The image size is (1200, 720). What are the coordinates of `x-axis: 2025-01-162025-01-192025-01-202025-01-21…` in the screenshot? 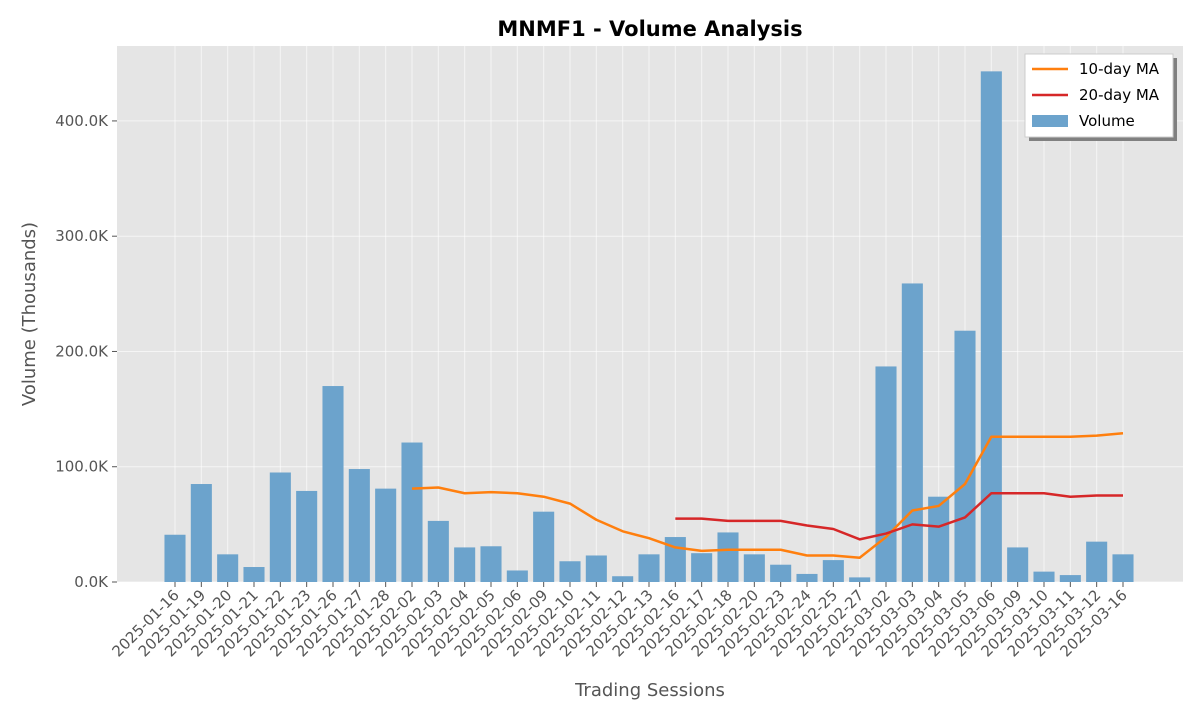 It's located at (619, 621).